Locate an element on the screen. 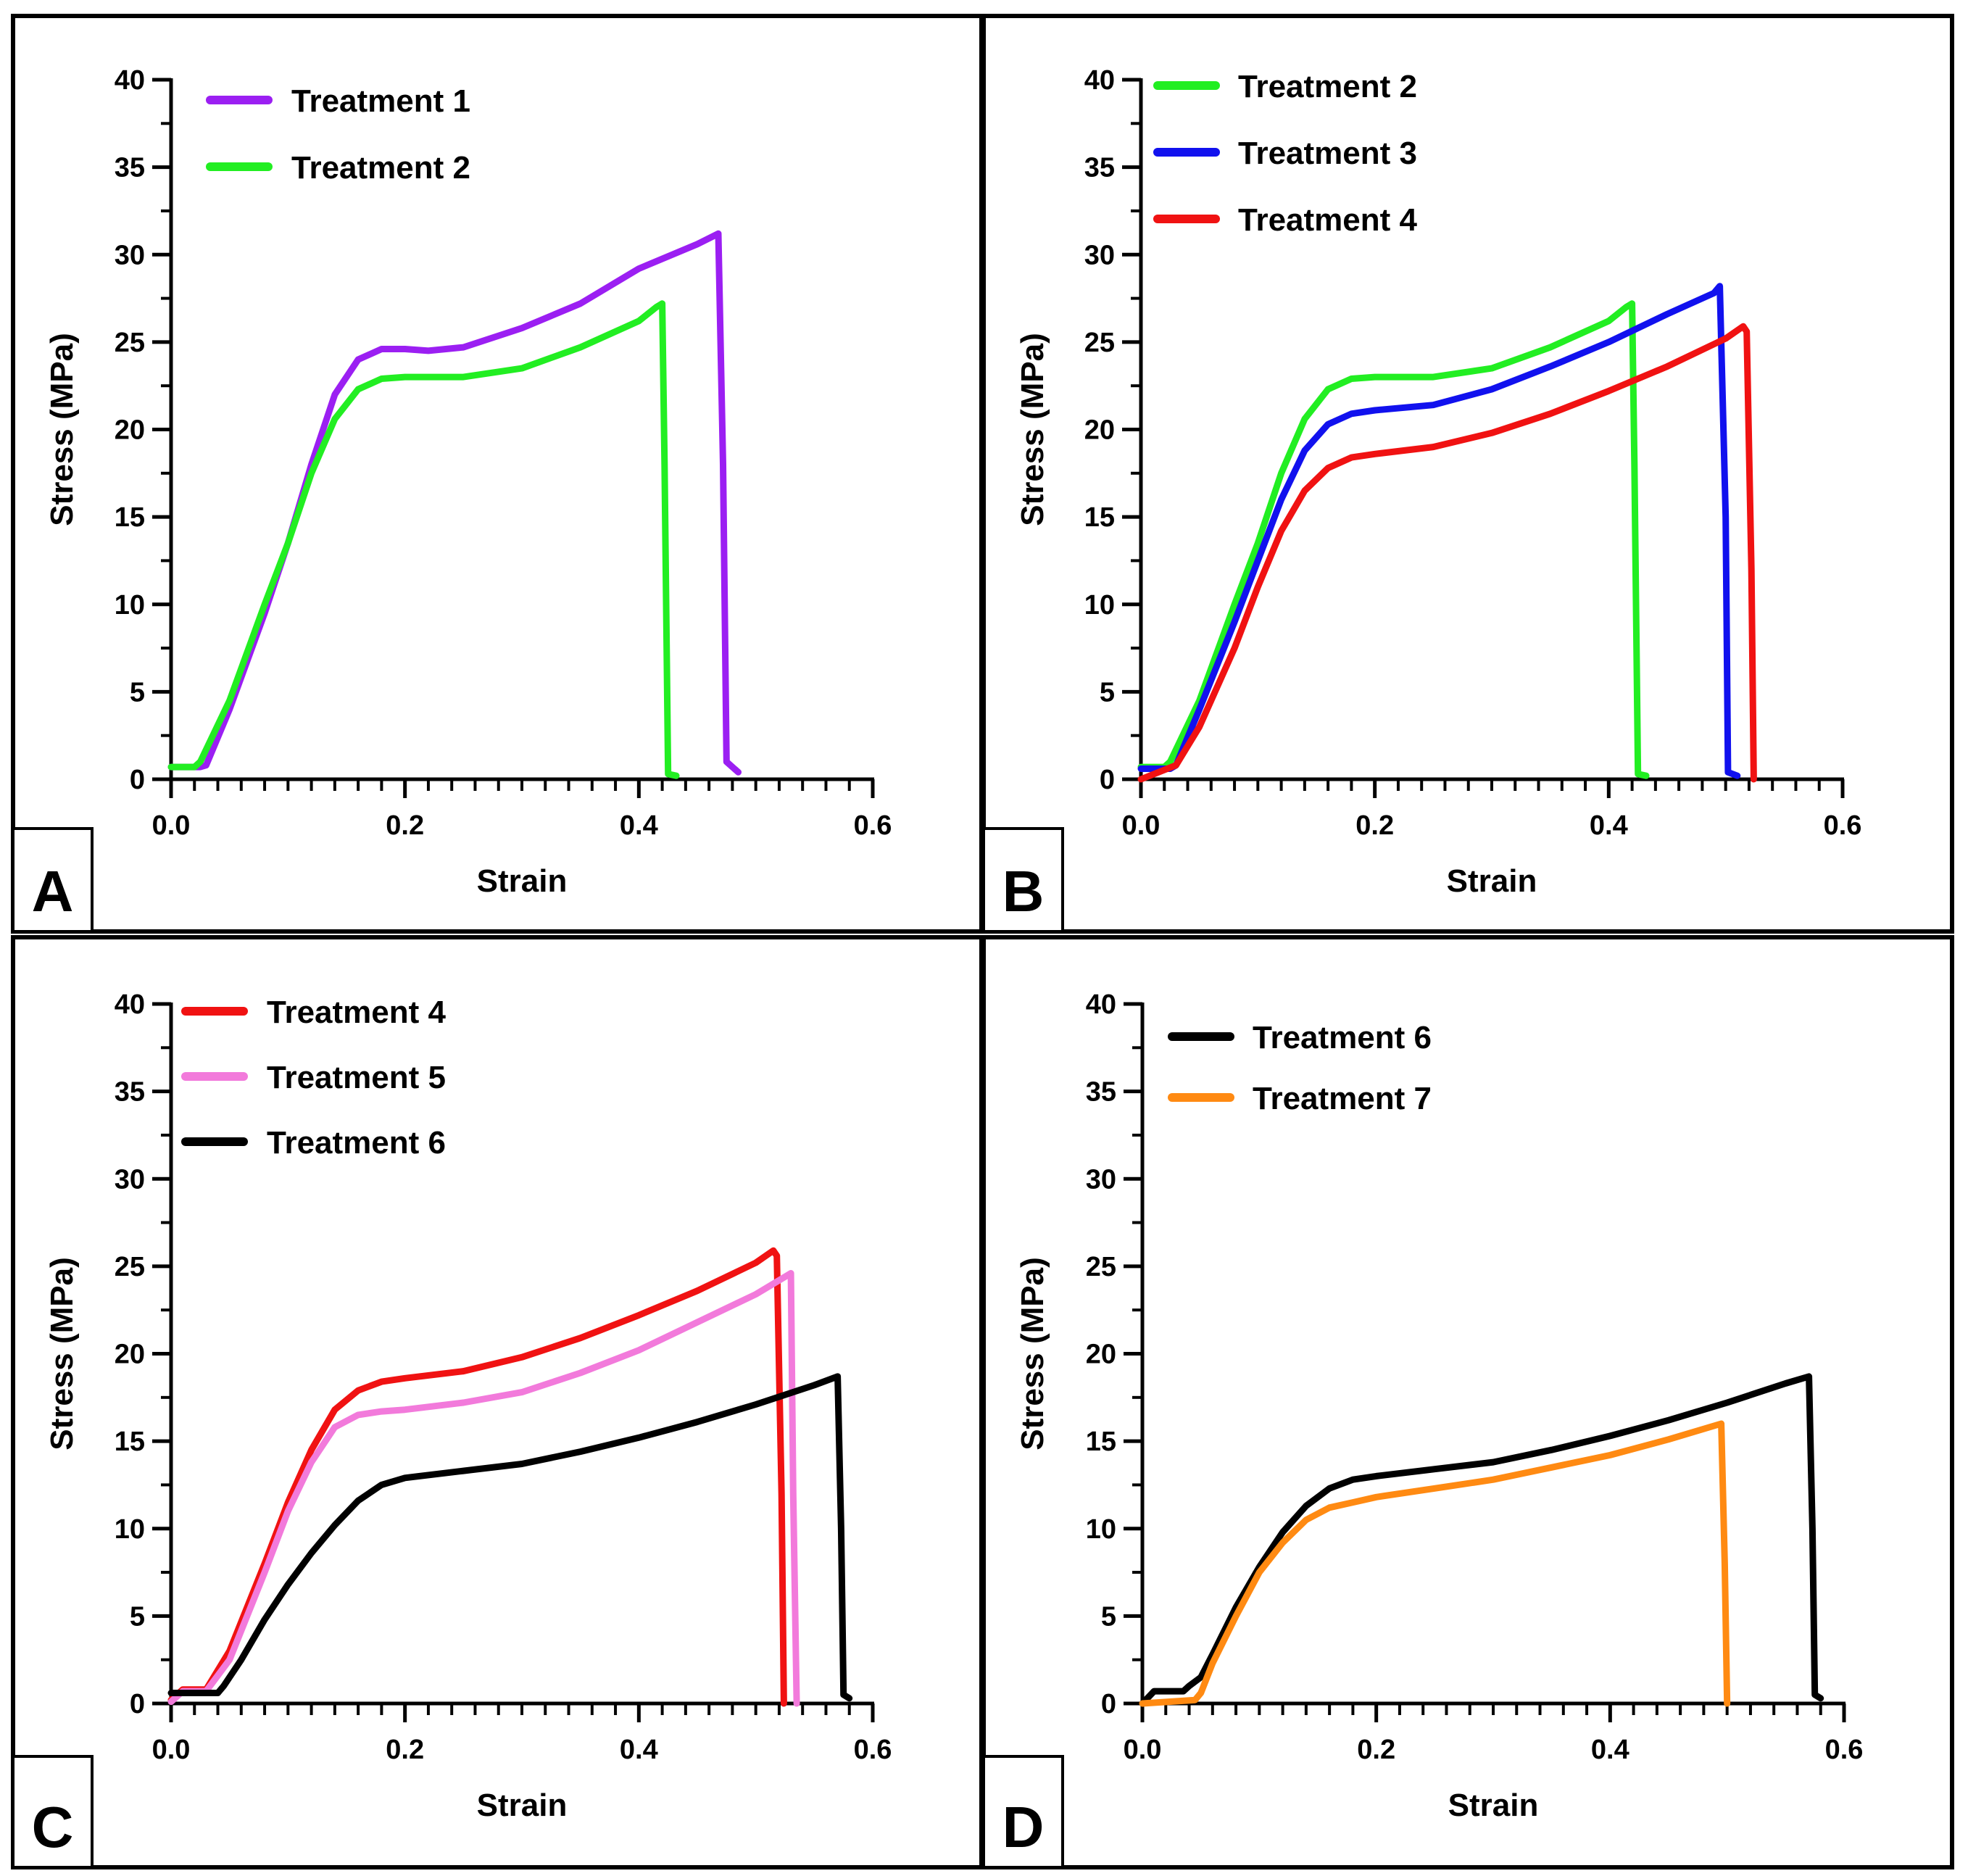 This screenshot has height=1876, width=1968. legend-label-treatment-7: Treatment 7 is located at coordinates (1342, 1098).